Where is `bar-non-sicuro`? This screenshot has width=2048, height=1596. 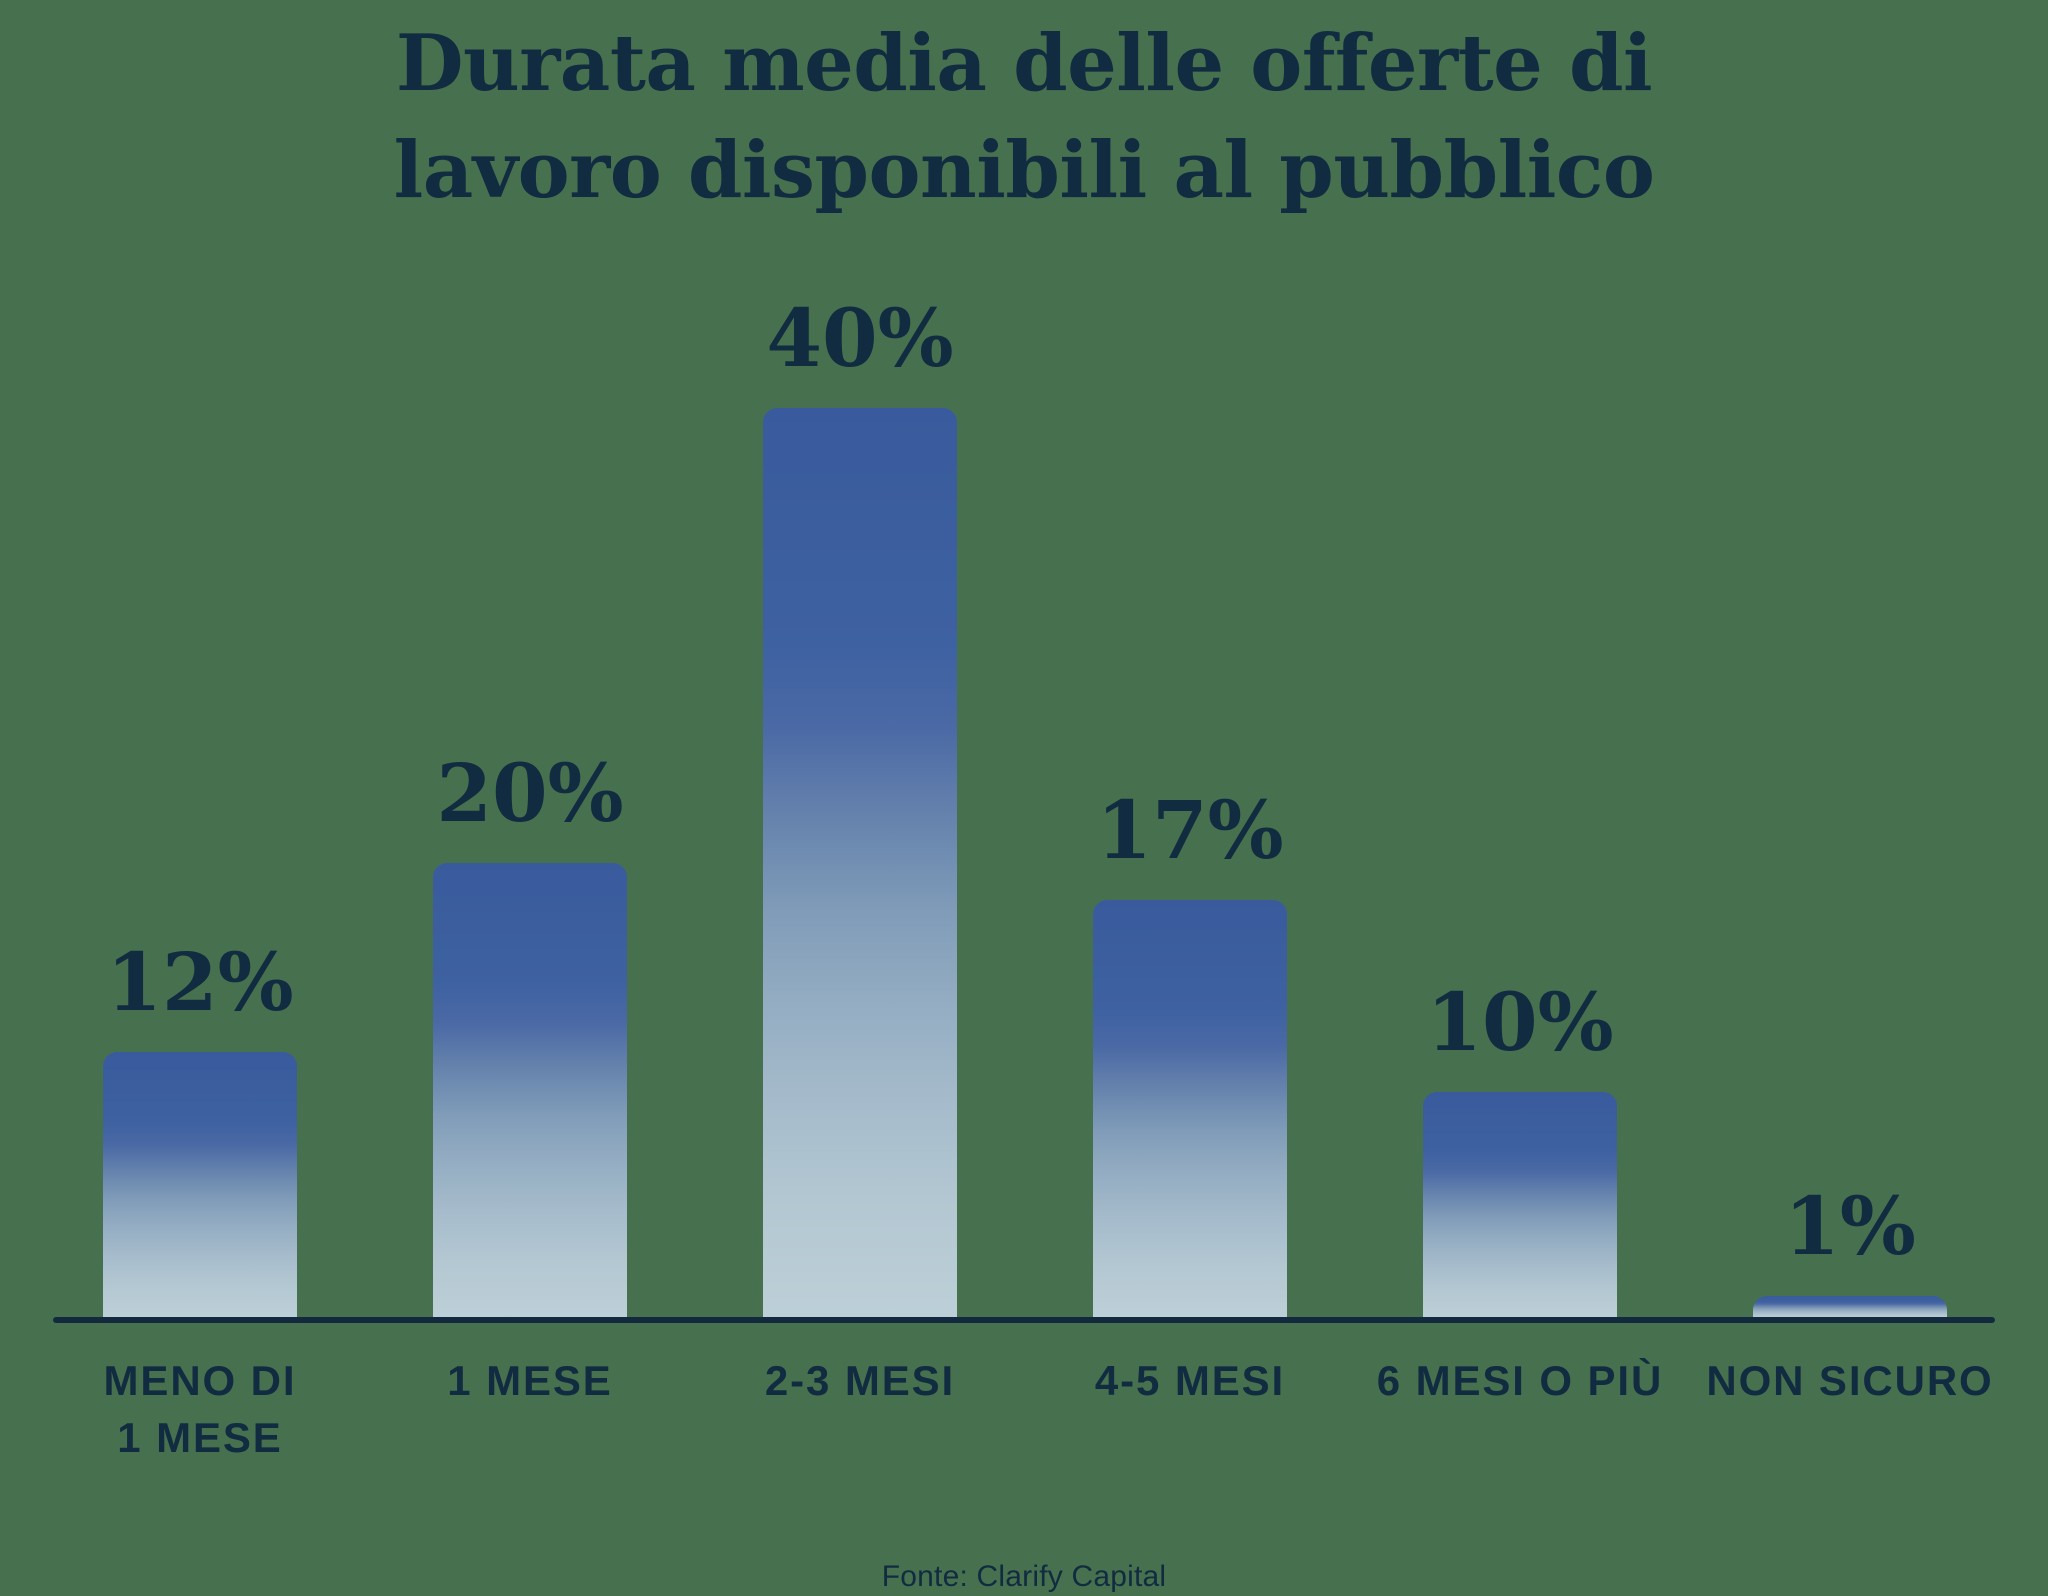 bar-non-sicuro is located at coordinates (1850, 1307).